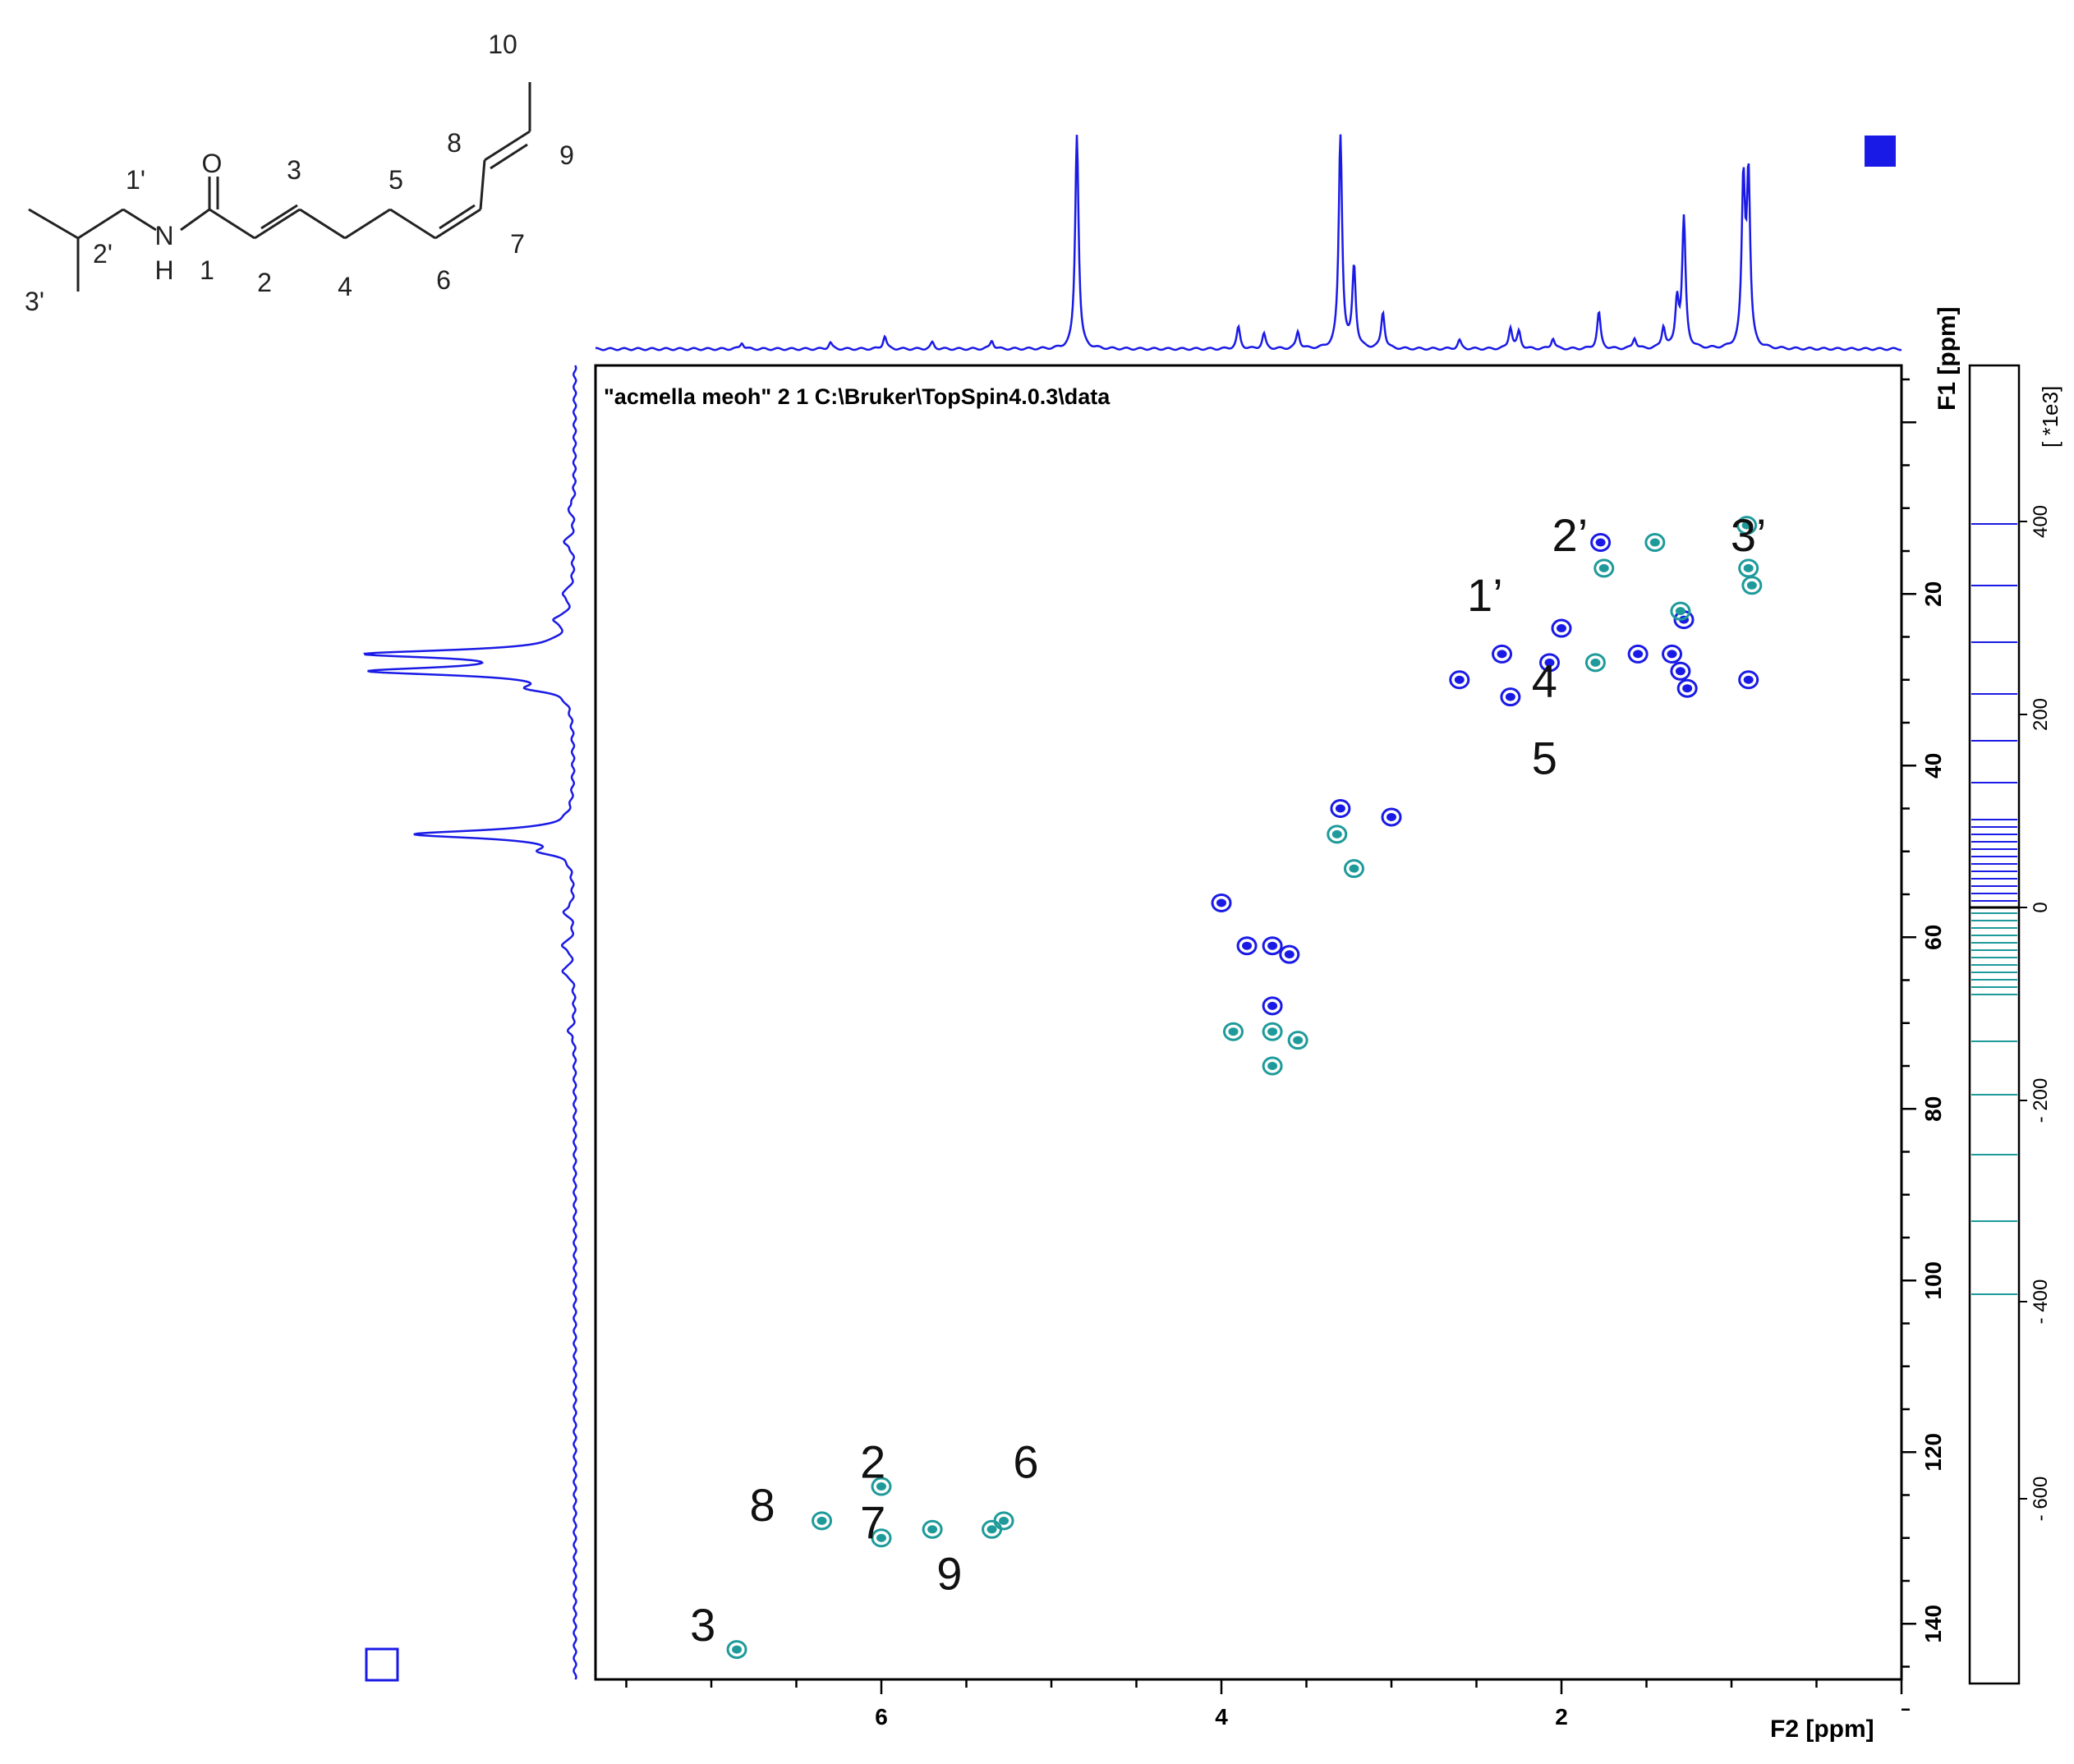  Describe the element at coordinates (382, 1664) in the screenshot. I see `negative-contour-swatch` at that location.